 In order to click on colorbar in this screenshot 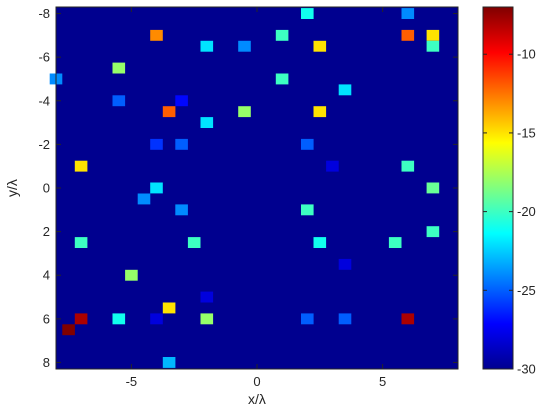, I will do `click(498, 188)`.